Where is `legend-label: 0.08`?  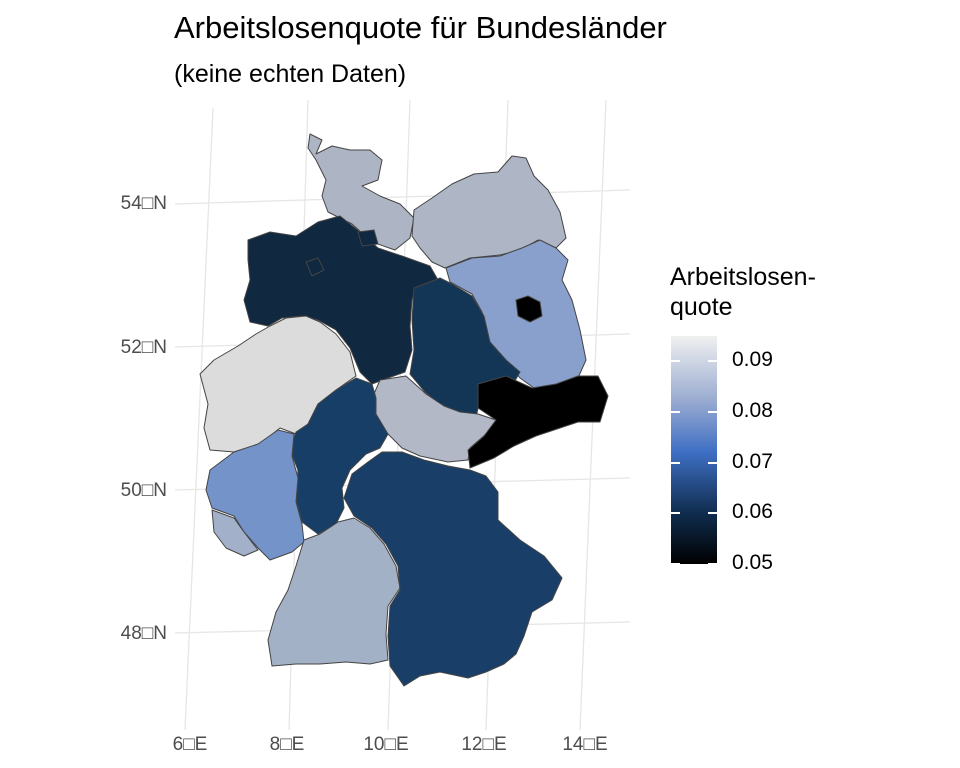
legend-label: 0.08 is located at coordinates (752, 410).